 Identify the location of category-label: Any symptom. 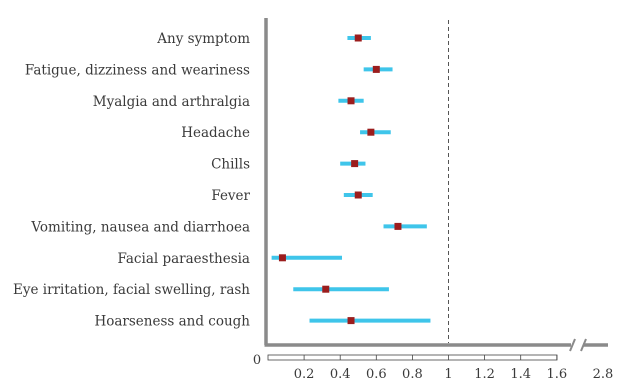
(203, 39).